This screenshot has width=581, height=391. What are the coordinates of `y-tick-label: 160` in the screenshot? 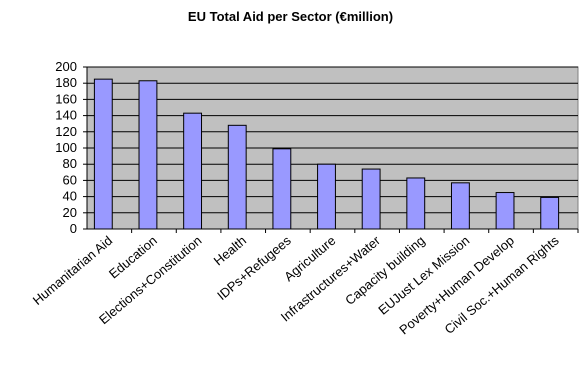 It's located at (66, 98).